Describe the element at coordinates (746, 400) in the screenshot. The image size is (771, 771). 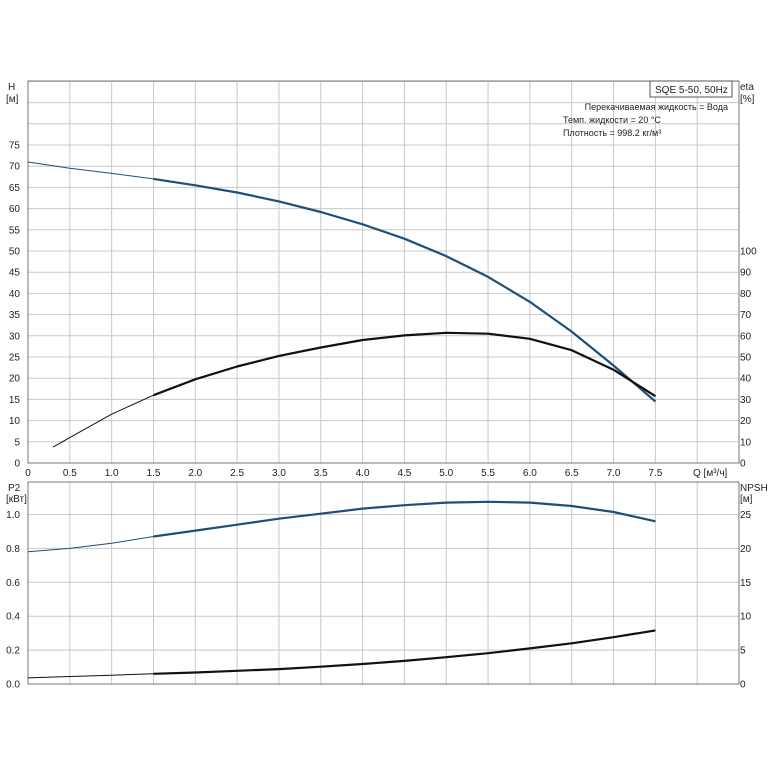
I see `y-right-tick-label: 30` at that location.